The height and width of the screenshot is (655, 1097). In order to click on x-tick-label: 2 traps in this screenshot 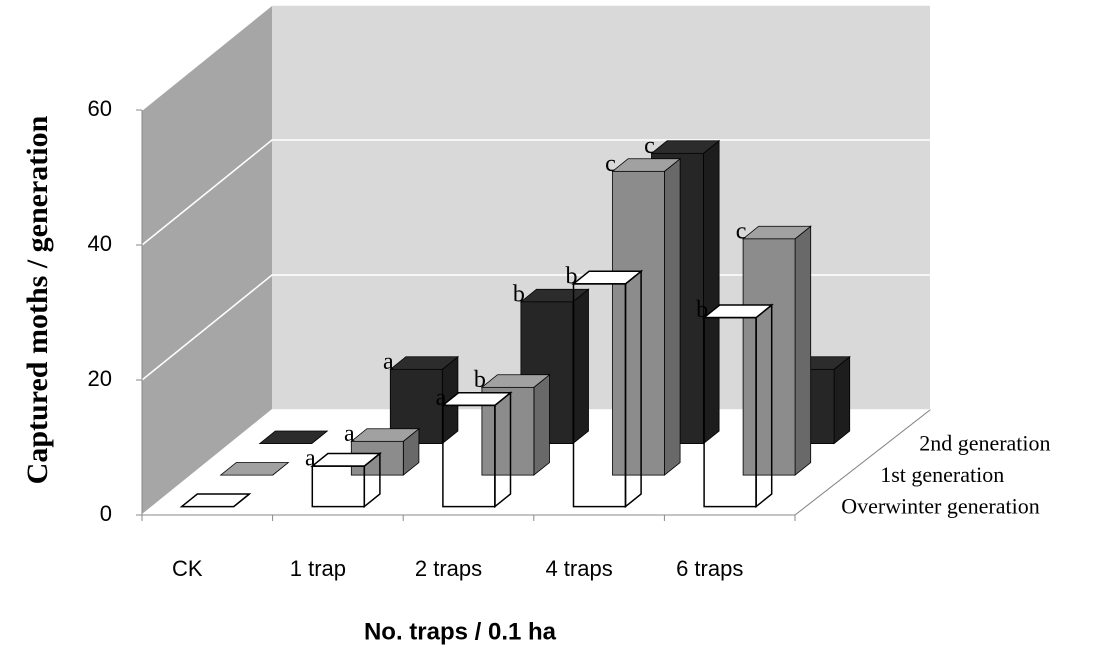, I will do `click(448, 568)`.